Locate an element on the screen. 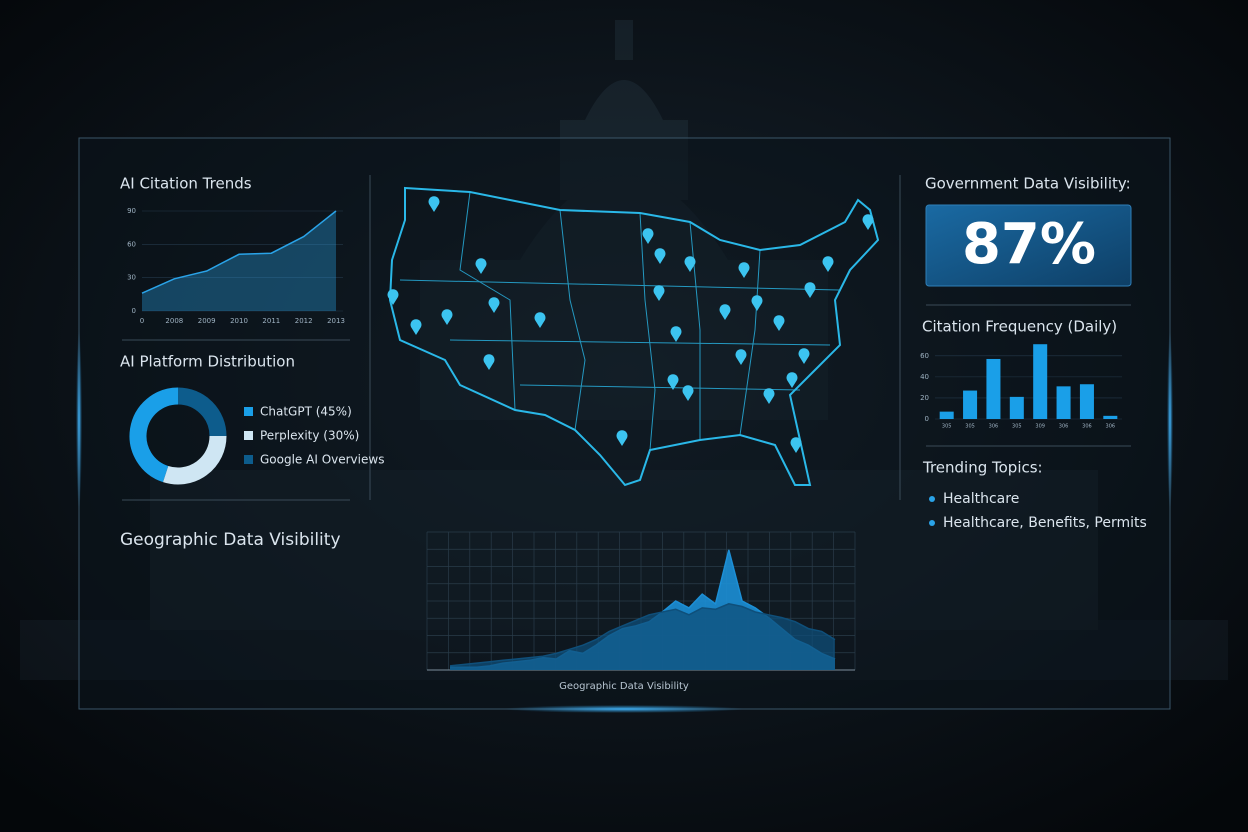  x-tick-label: 309 is located at coordinates (1040, 427).